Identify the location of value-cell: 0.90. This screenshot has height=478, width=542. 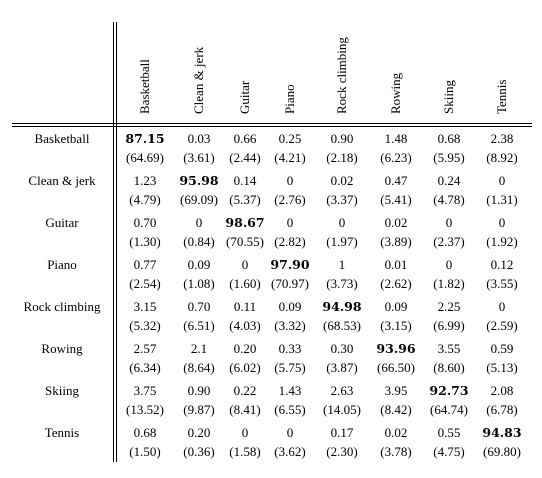
(199, 390).